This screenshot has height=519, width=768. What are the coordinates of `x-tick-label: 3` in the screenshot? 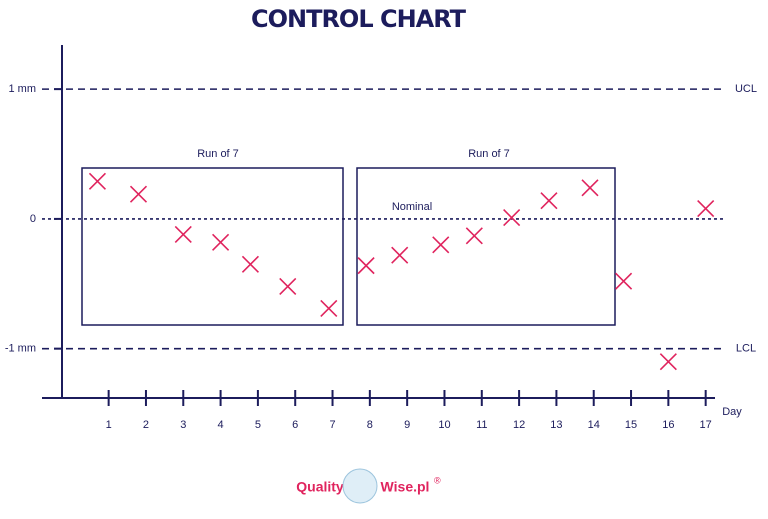 It's located at (183, 425).